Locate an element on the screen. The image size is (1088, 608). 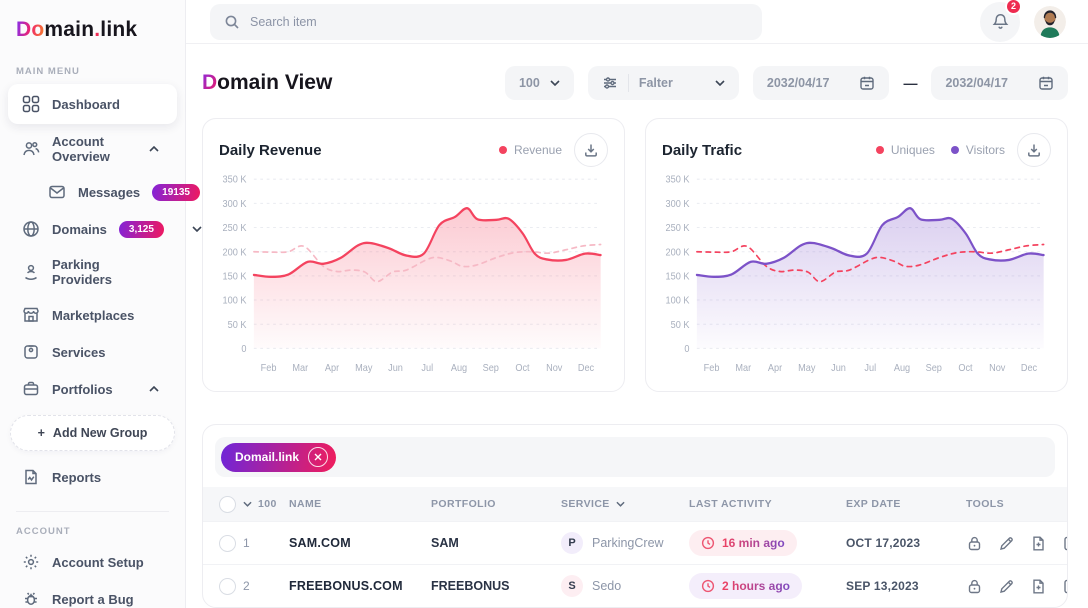
select-all-checkbox is located at coordinates (227, 504).